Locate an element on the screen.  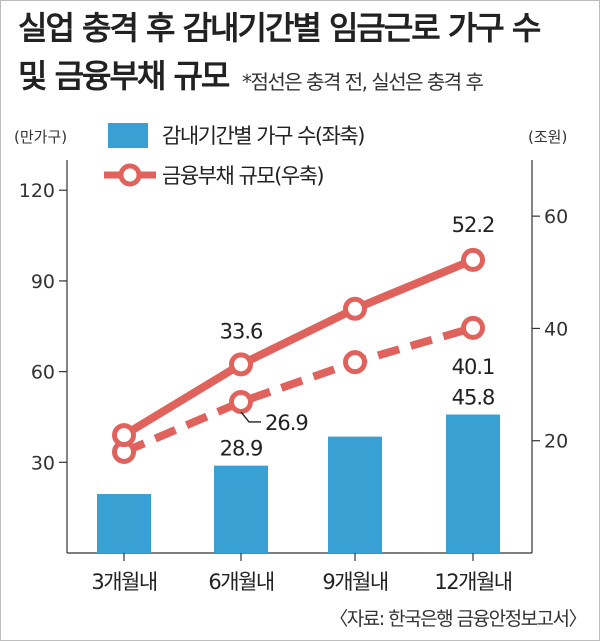
source-note: 〈자료: 한국은행 금융안정보고서〉 is located at coordinates (458, 619).